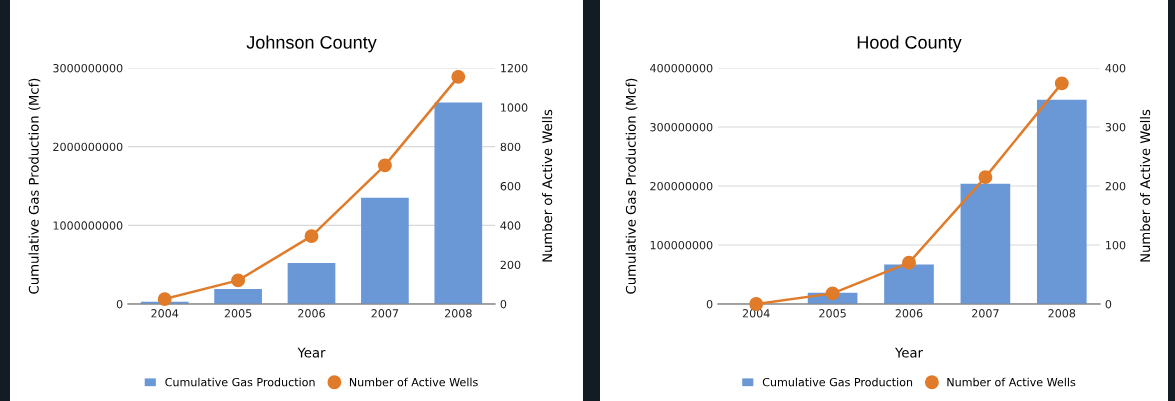 This screenshot has width=1175, height=401. Describe the element at coordinates (1116, 245) in the screenshot. I see `y2-tick-label: 100` at that location.